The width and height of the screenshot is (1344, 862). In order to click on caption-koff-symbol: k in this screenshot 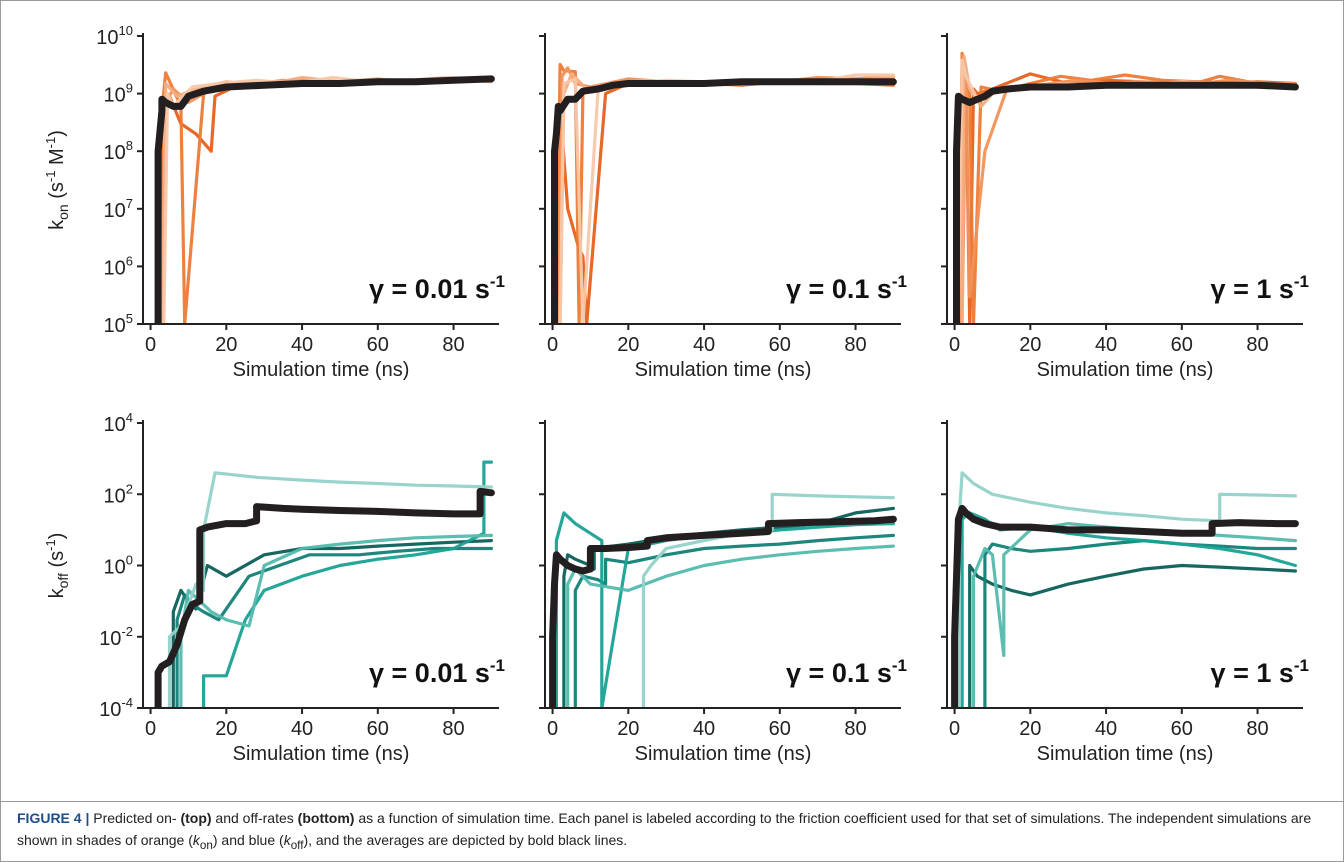, I will do `click(287, 840)`.